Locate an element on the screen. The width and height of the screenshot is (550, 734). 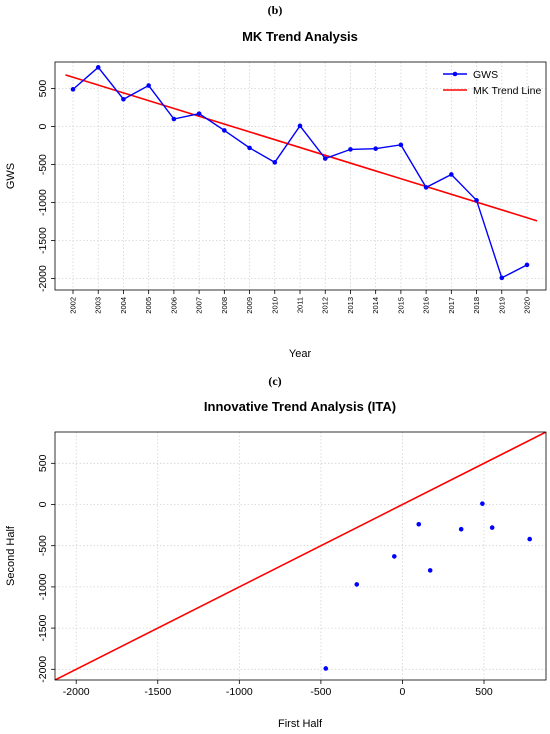
x-tick-label-b: 2003 is located at coordinates (98, 305).